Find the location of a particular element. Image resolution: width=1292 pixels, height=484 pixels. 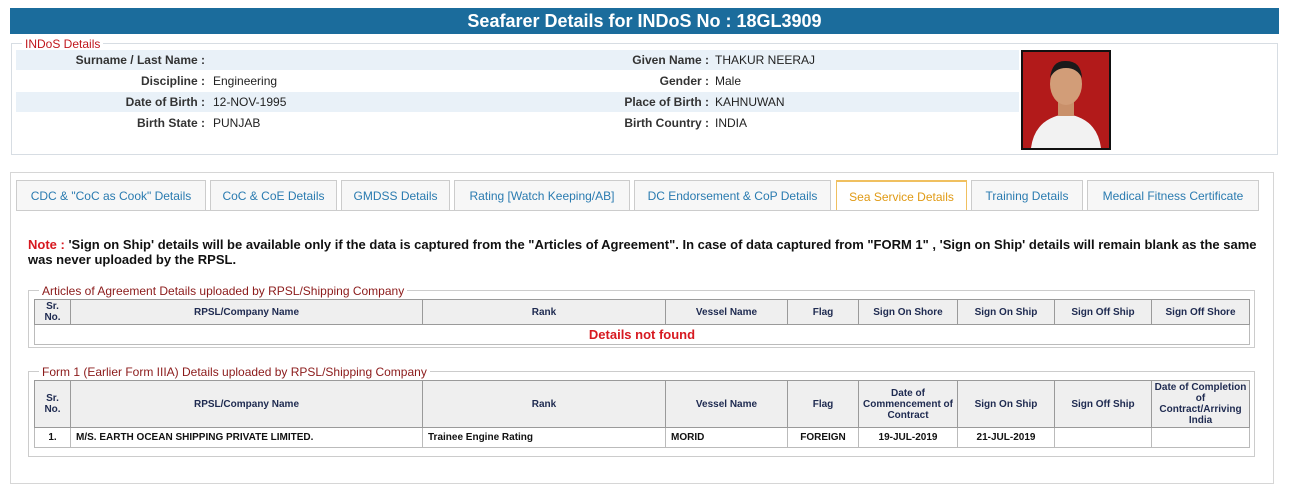

empty-message: Details not found is located at coordinates (642, 334).